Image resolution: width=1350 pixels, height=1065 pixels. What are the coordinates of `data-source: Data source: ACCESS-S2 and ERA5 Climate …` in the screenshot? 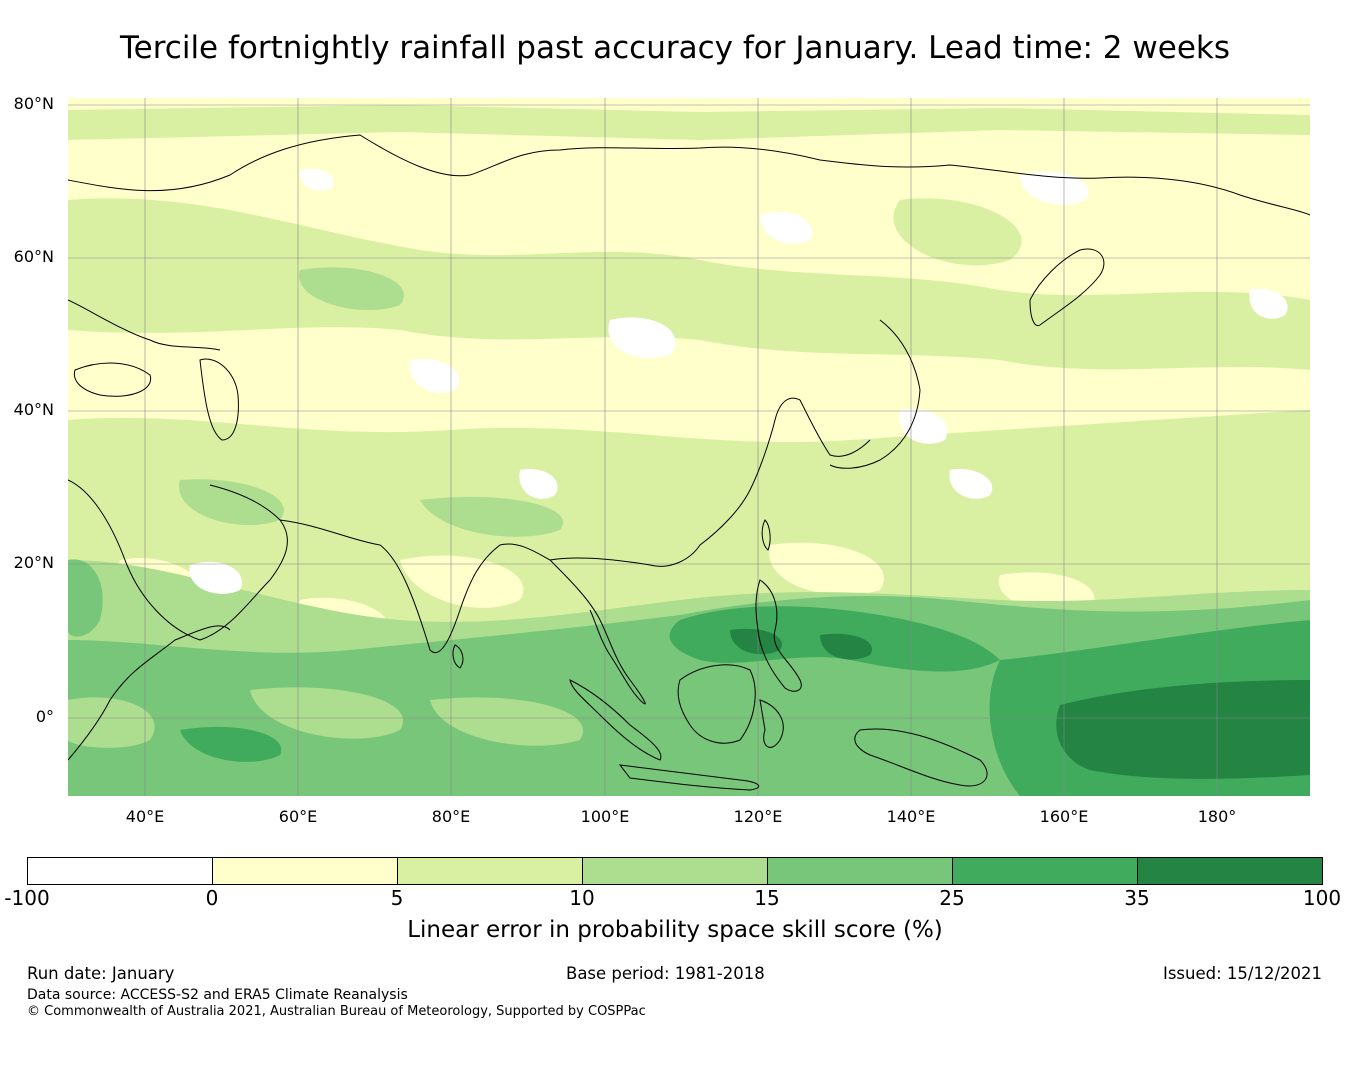 It's located at (217, 995).